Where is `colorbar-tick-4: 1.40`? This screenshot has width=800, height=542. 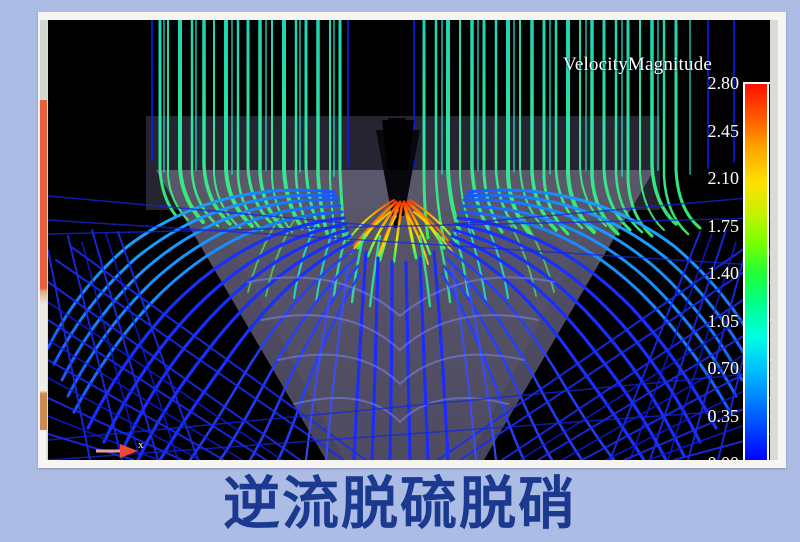 colorbar-tick-4: 1.40 is located at coordinates (723, 273).